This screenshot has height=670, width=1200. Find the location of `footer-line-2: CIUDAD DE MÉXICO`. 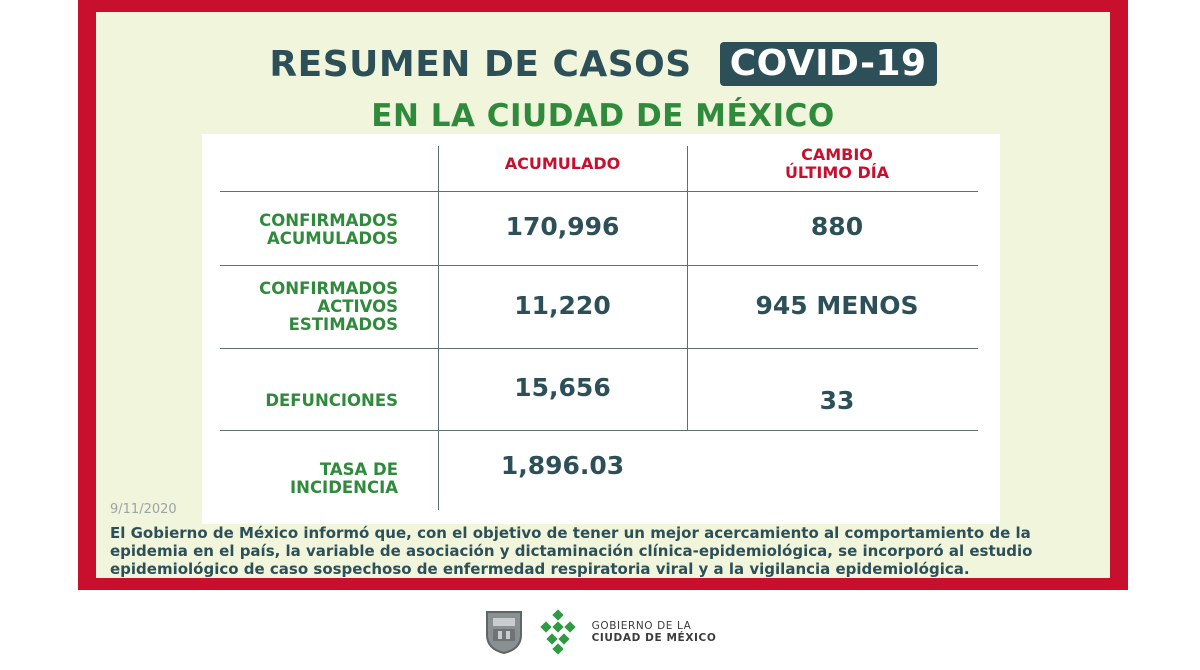

footer-line-2: CIUDAD DE MÉXICO is located at coordinates (654, 638).